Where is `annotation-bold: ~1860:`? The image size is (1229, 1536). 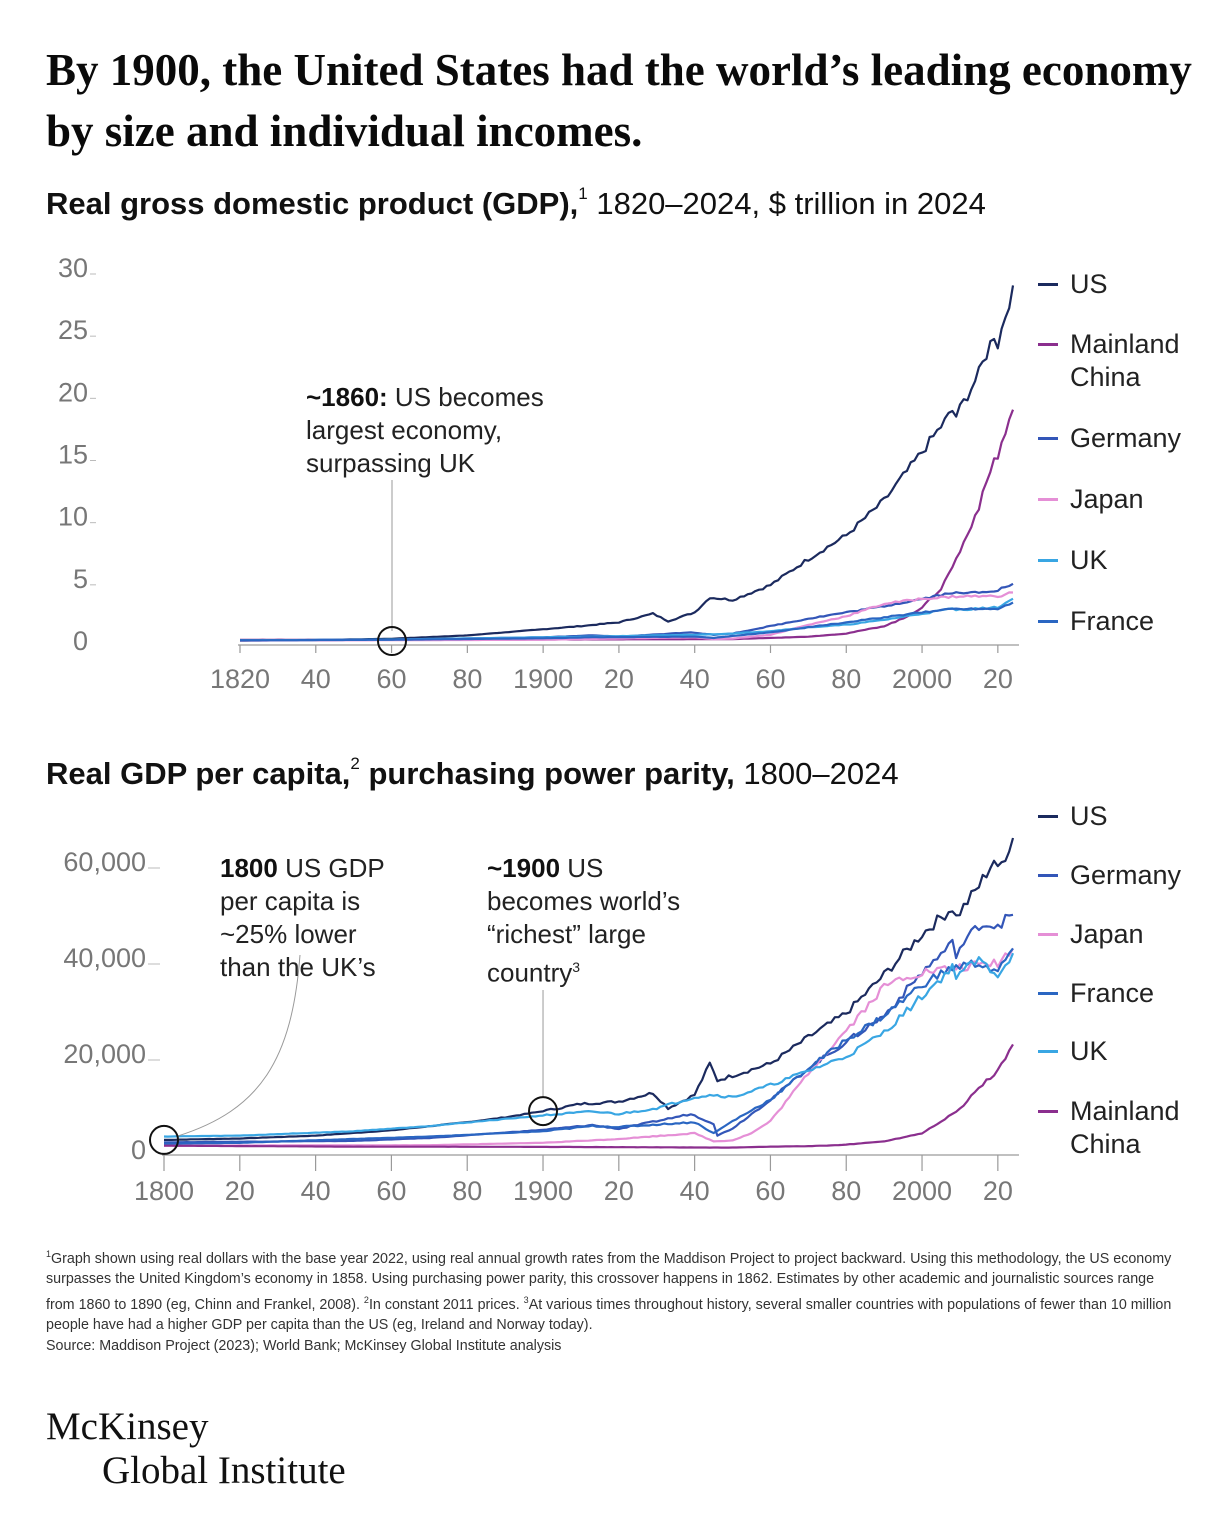
annotation-bold: ~1860: is located at coordinates (347, 397).